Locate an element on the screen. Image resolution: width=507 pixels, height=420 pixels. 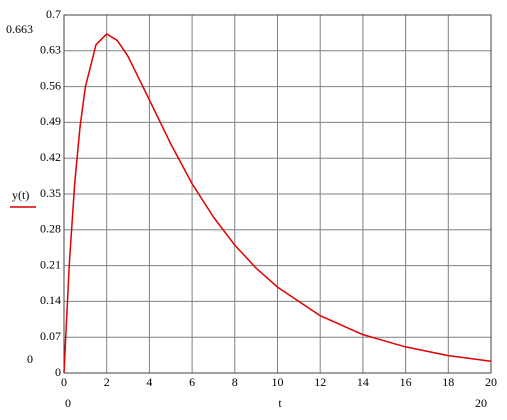
x-tick-label: 8 is located at coordinates (235, 382).